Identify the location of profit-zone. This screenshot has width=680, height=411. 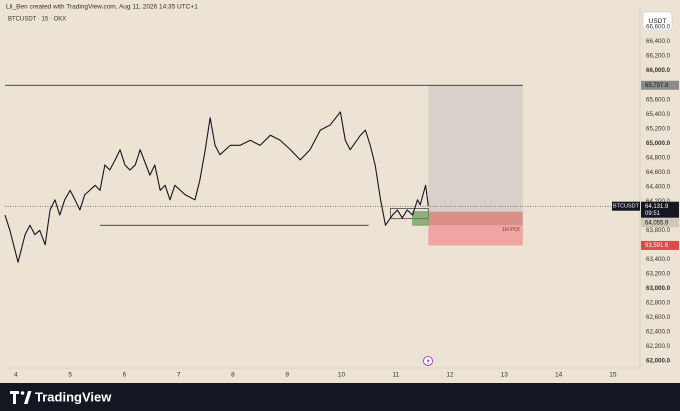
(475, 148).